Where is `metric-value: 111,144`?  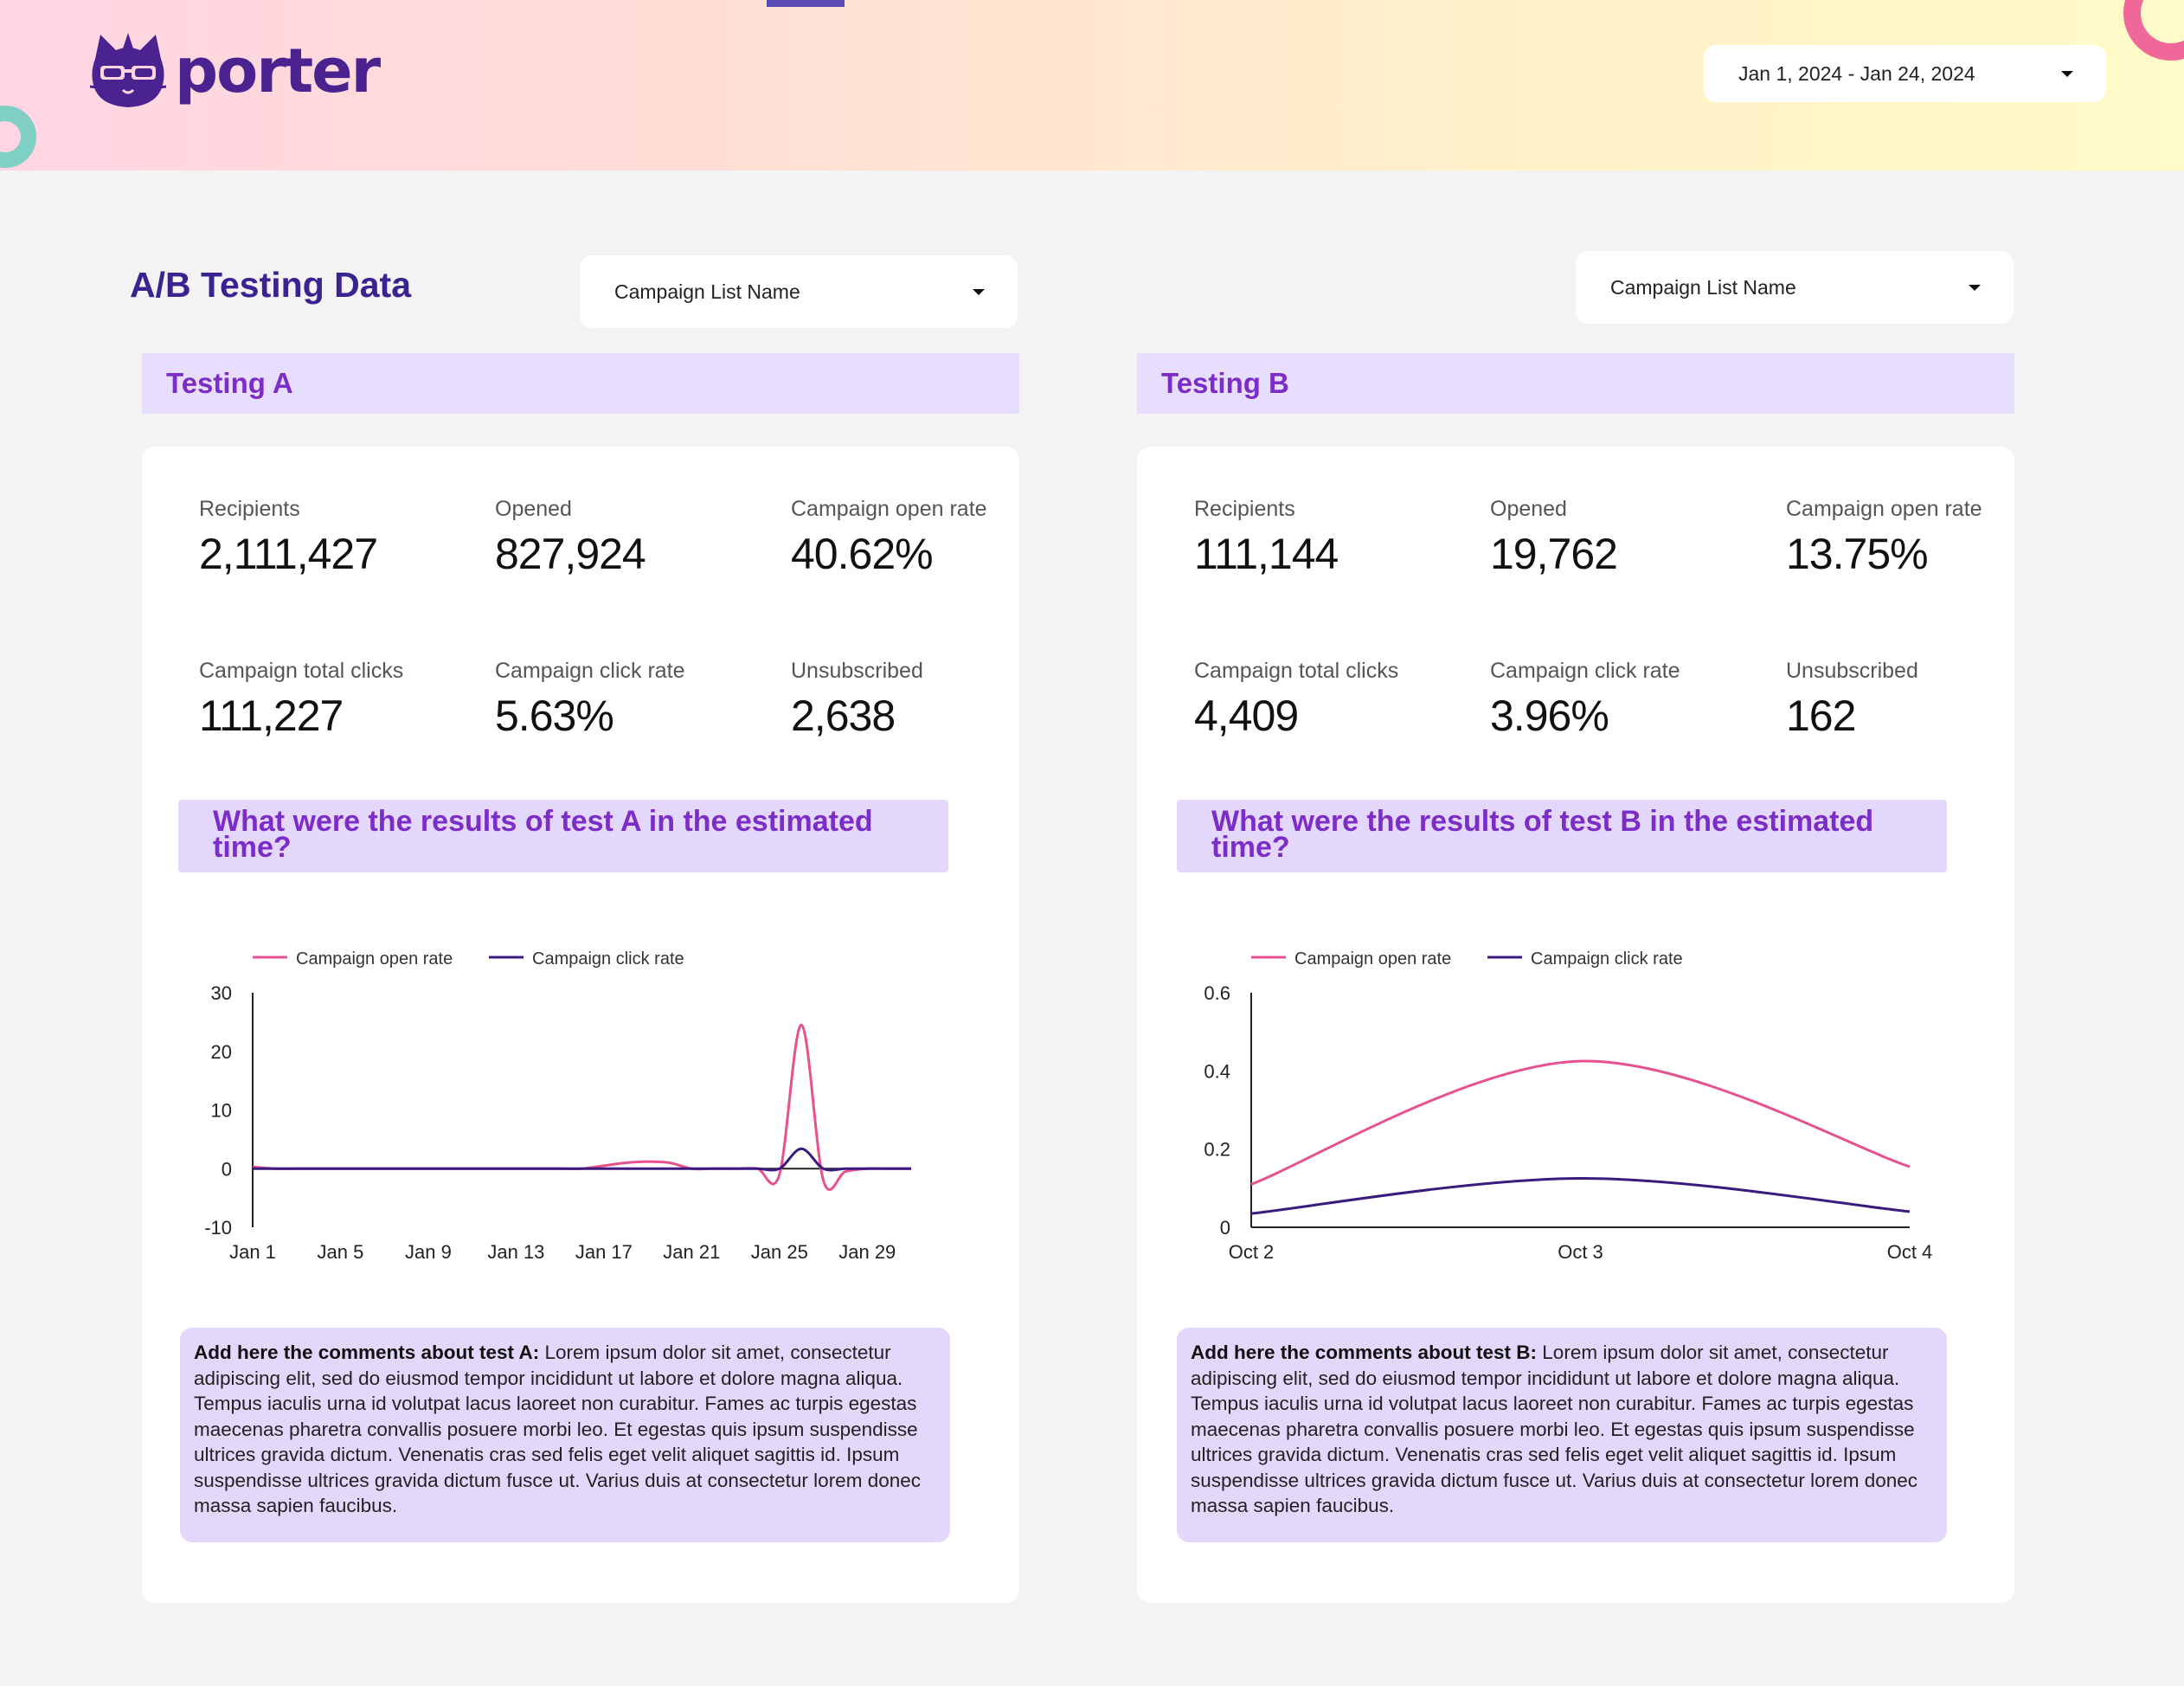
metric-value: 111,144 is located at coordinates (1266, 554).